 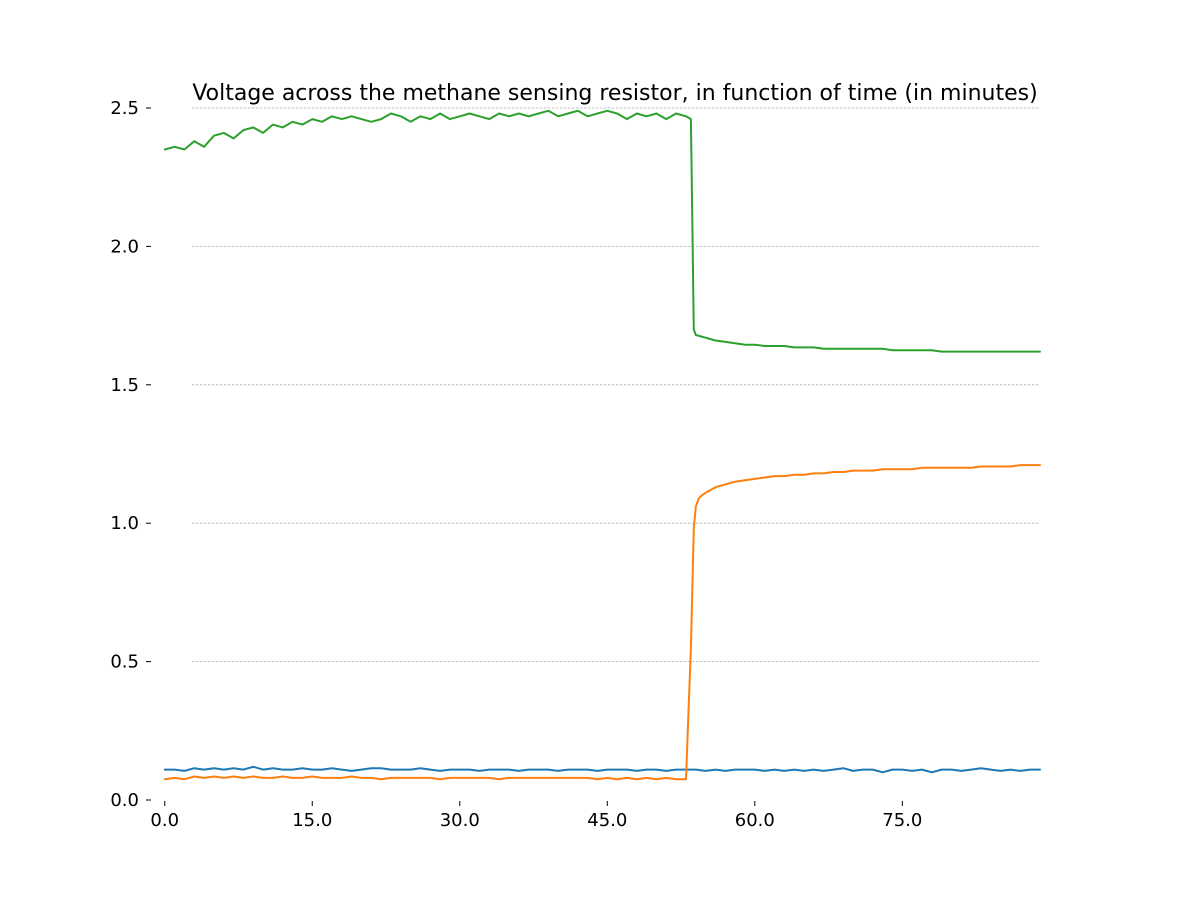 What do you see at coordinates (607, 820) in the screenshot?
I see `x-tick-label: 45.0` at bounding box center [607, 820].